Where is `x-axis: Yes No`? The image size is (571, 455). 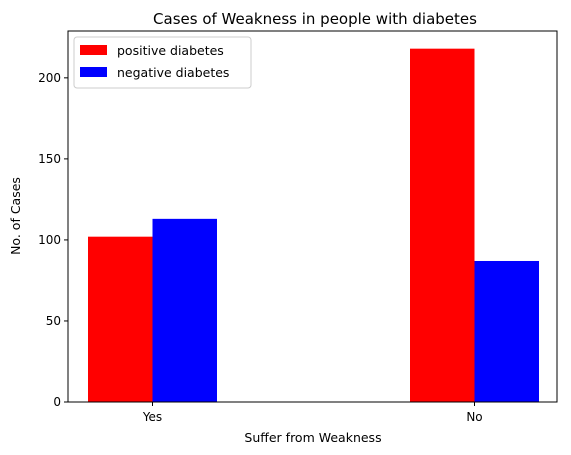
x-axis: Yes No is located at coordinates (312, 413).